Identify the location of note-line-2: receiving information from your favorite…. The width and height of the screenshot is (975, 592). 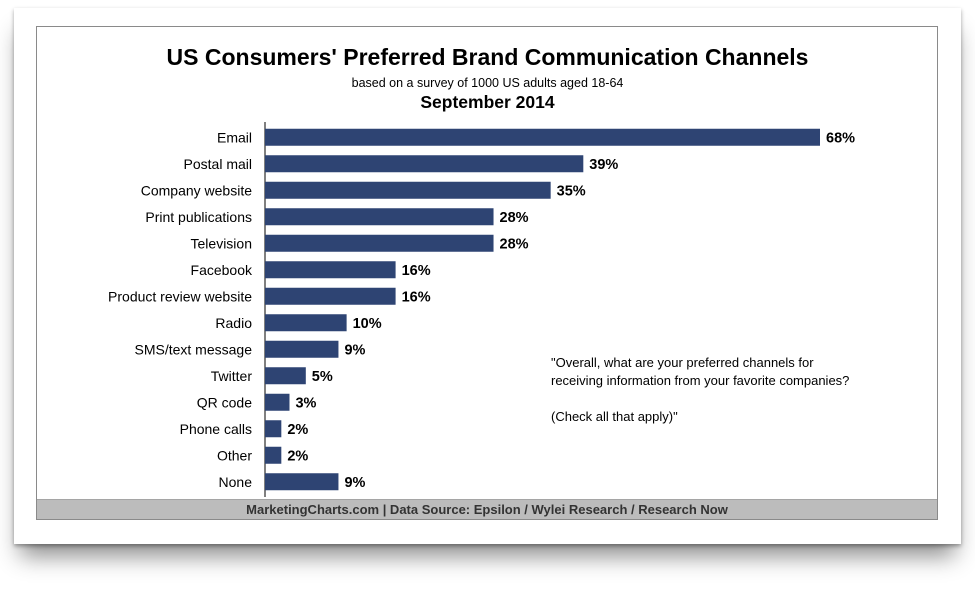
(700, 380).